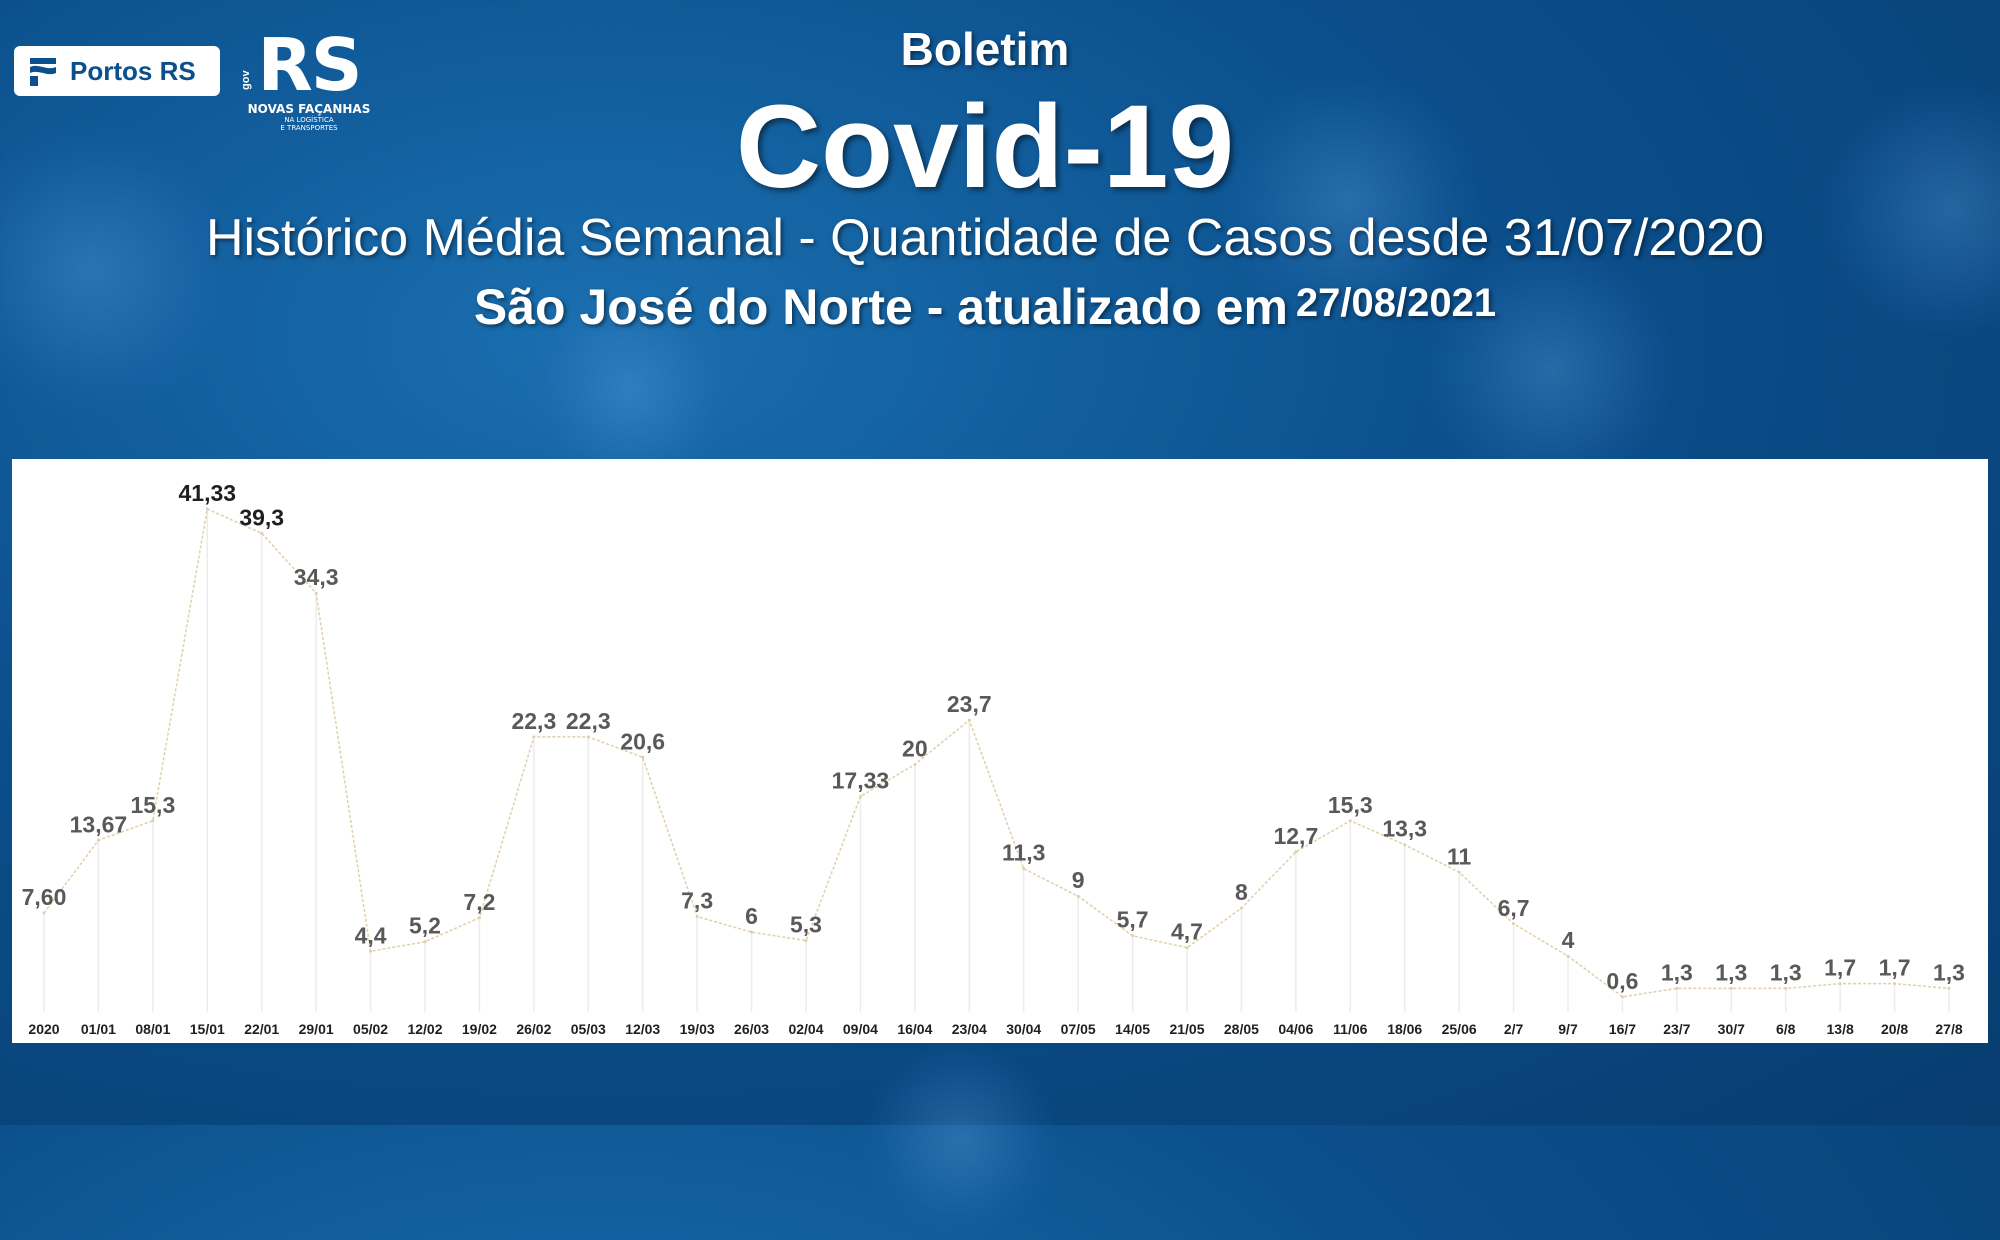 This screenshot has height=1240, width=2000. Describe the element at coordinates (969, 704) in the screenshot. I see `data-label: 23,7` at that location.